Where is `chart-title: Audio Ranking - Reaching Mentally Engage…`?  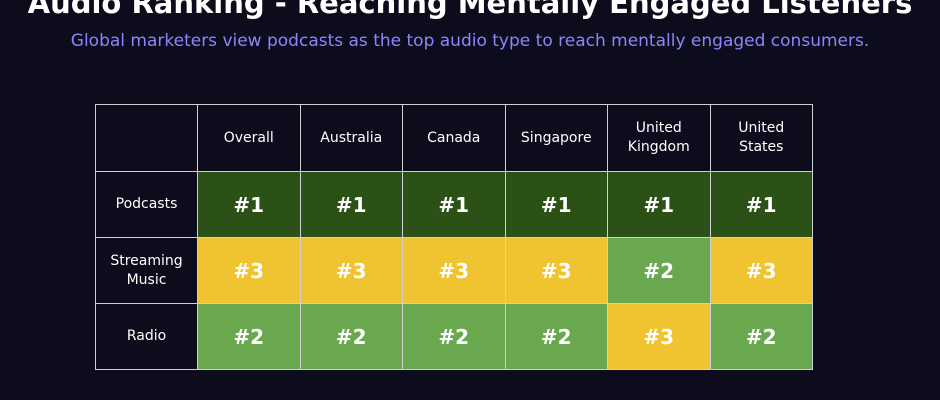
chart-title: Audio Ranking - Reaching Mentally Engage… is located at coordinates (470, 10).